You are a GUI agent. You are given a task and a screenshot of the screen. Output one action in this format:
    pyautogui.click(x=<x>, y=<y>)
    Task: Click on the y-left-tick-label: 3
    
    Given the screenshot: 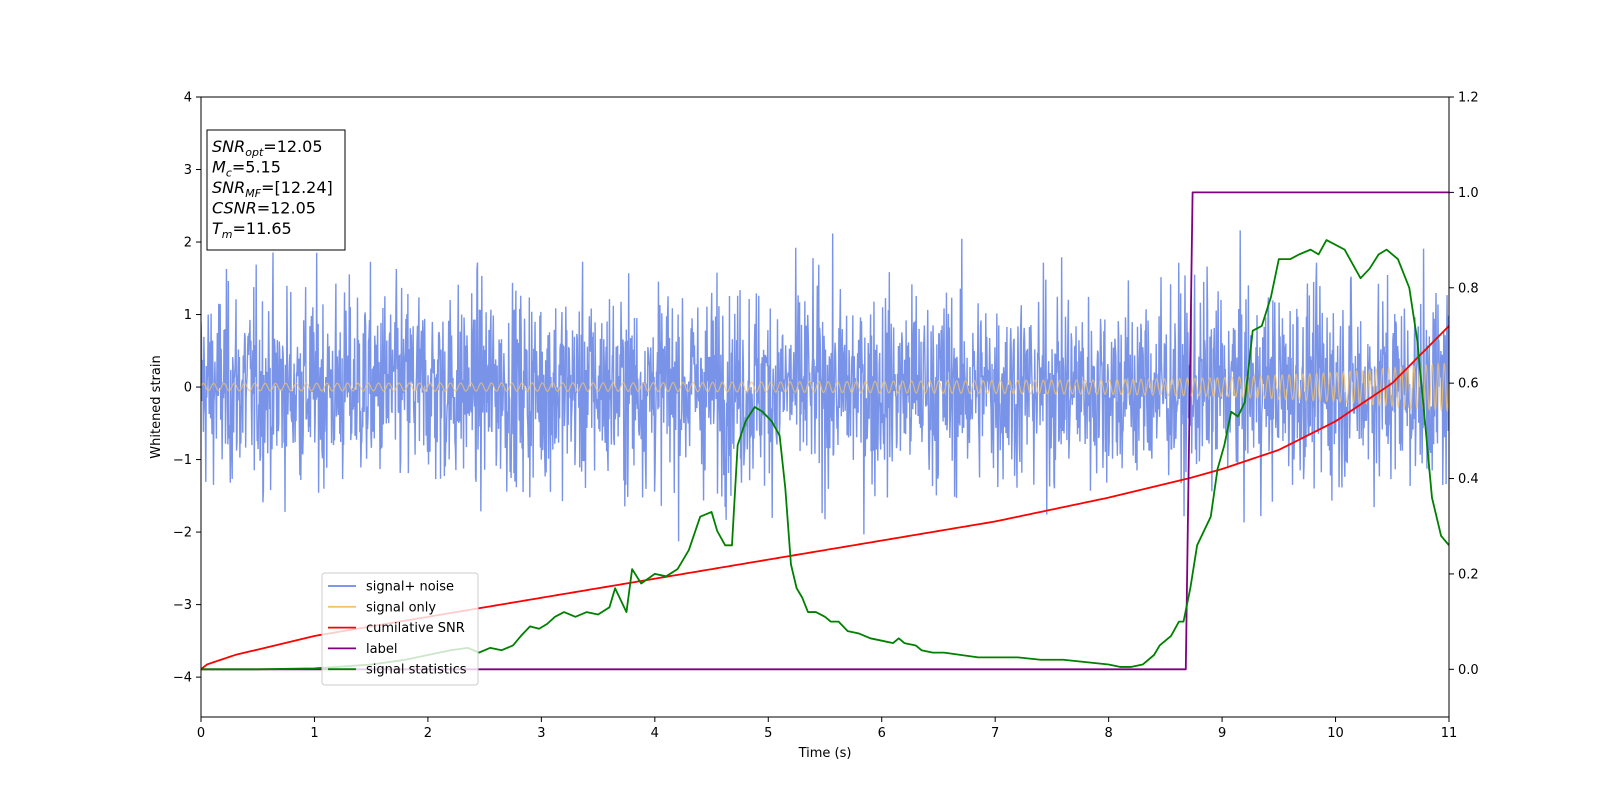 What is the action you would take?
    pyautogui.click(x=188, y=170)
    